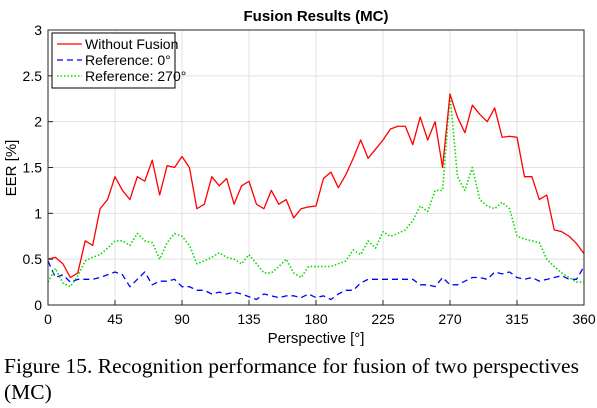 Image resolution: width=597 pixels, height=408 pixels. Describe the element at coordinates (33, 76) in the screenshot. I see `y-tick-label: 2.5` at that location.